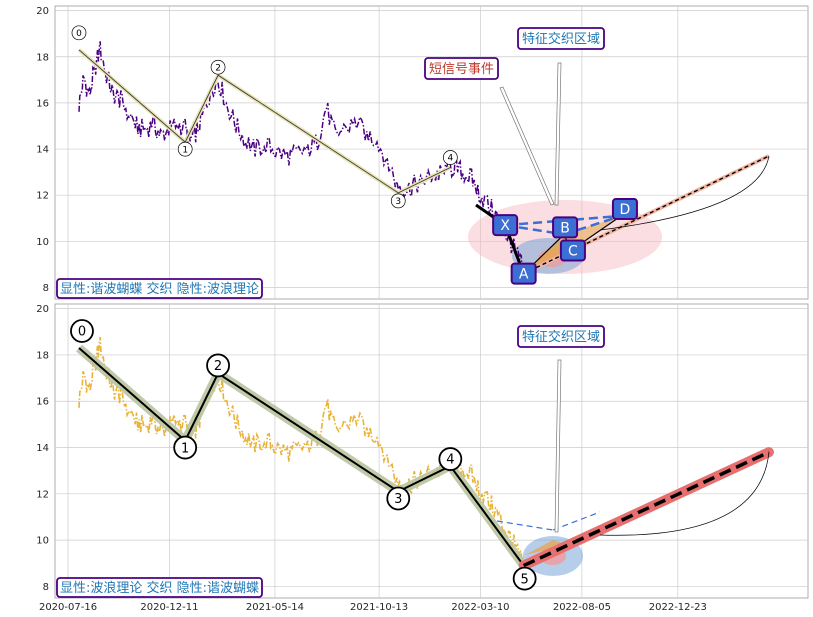 The height and width of the screenshot is (617, 813). I want to click on top-y-tick-label: 8, so click(46, 288).